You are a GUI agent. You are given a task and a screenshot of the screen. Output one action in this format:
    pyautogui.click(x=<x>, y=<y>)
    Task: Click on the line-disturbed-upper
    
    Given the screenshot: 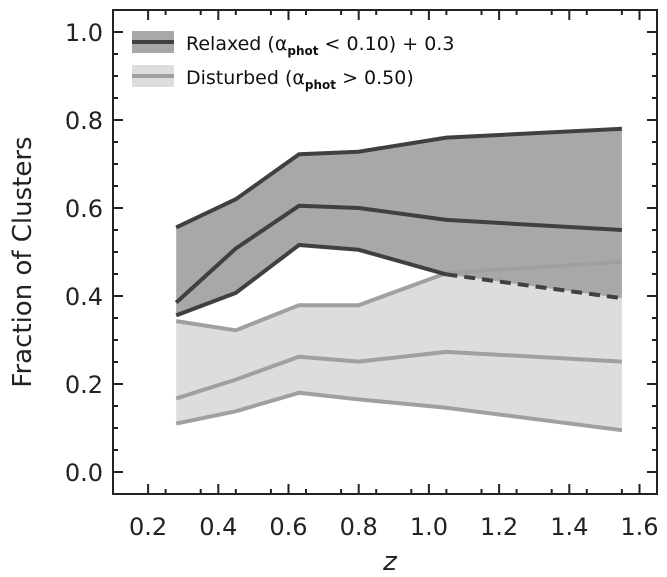 What is the action you would take?
    pyautogui.click(x=399, y=296)
    